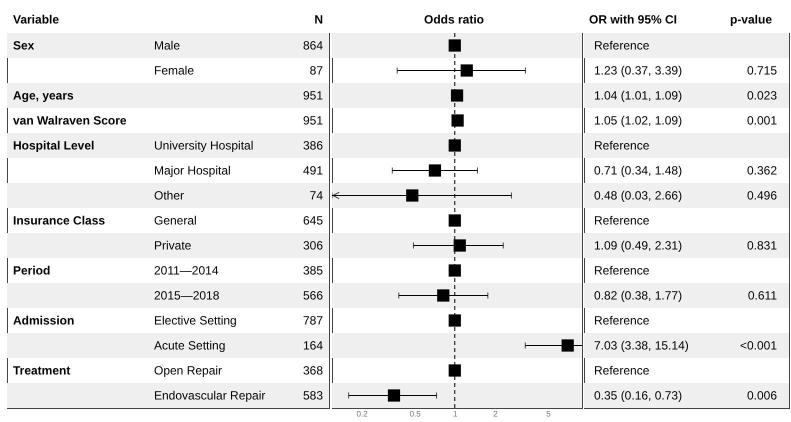  Describe the element at coordinates (638, 295) in the screenshot. I see `text: 0.82 (0.38, 1.77)` at that location.